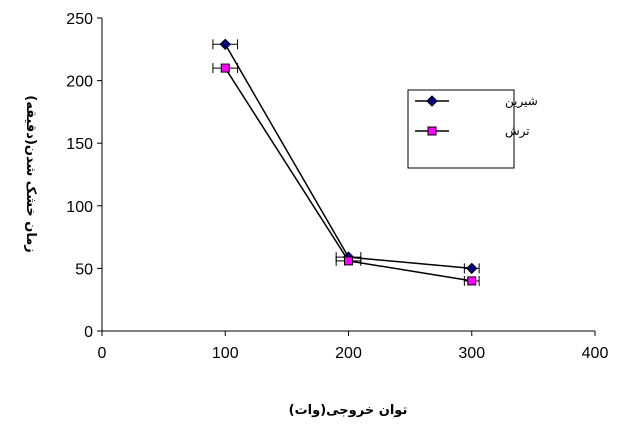 The image size is (621, 432). I want to click on y-tick-label-2: 100, so click(79, 207).